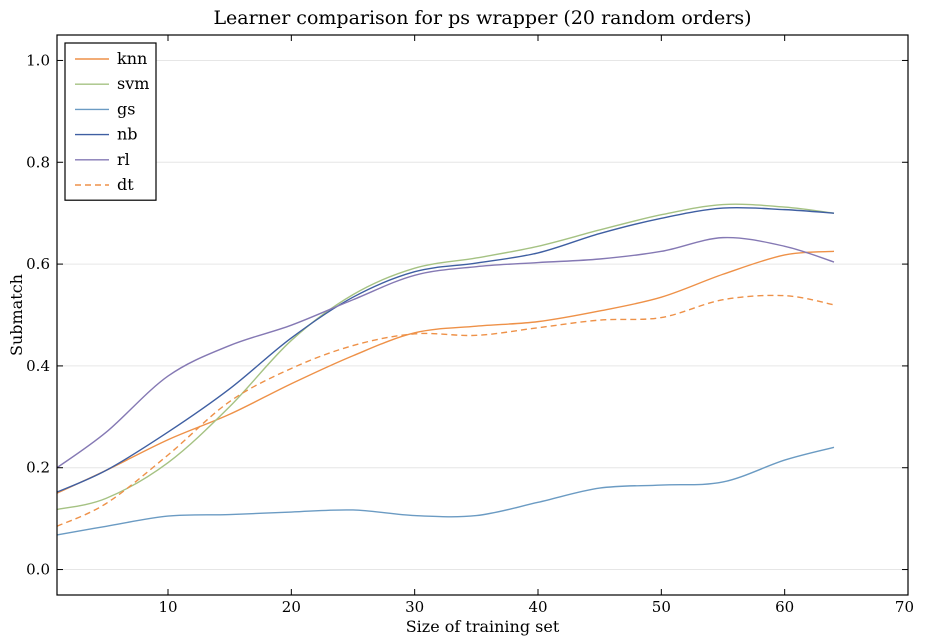 The width and height of the screenshot is (926, 644). I want to click on y-tick-label: 0.0, so click(38, 570).